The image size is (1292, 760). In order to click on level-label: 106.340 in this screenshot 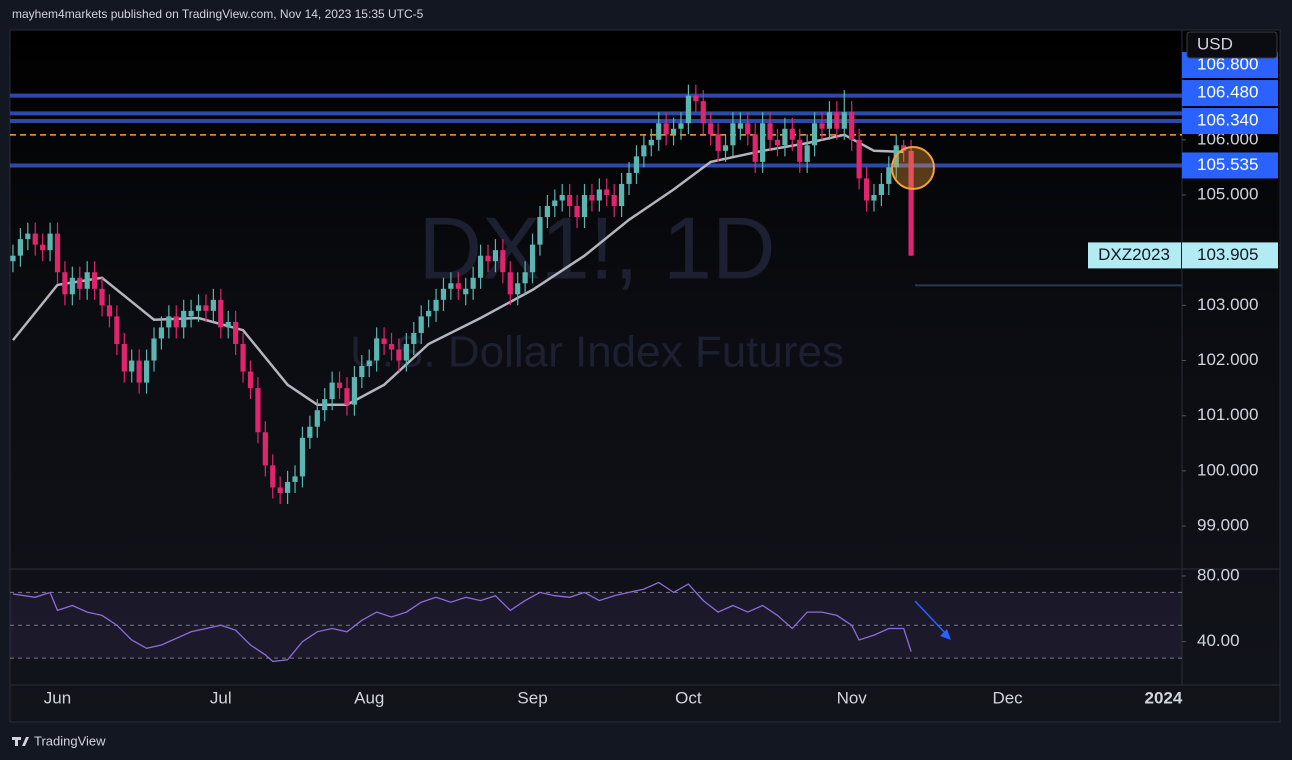, I will do `click(1227, 120)`.